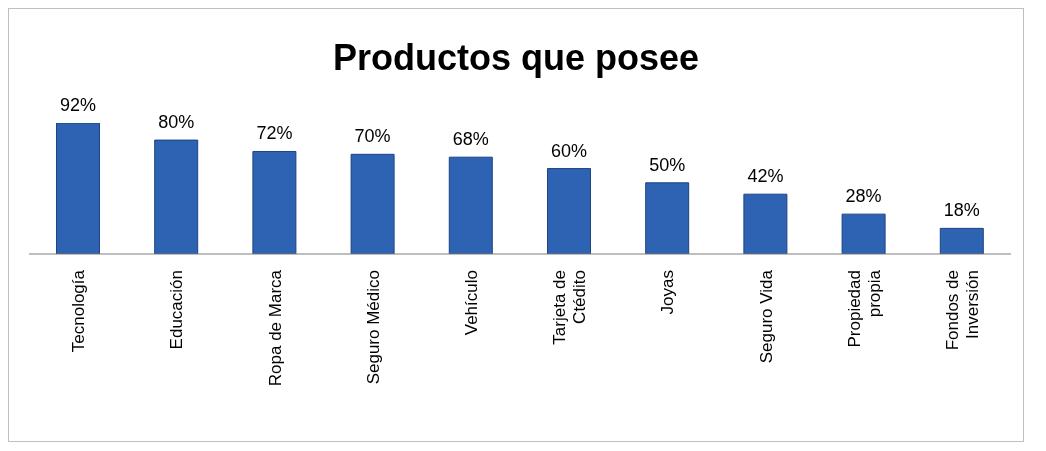 The height and width of the screenshot is (451, 1046). I want to click on x-tick-label: Educación, so click(177, 310).